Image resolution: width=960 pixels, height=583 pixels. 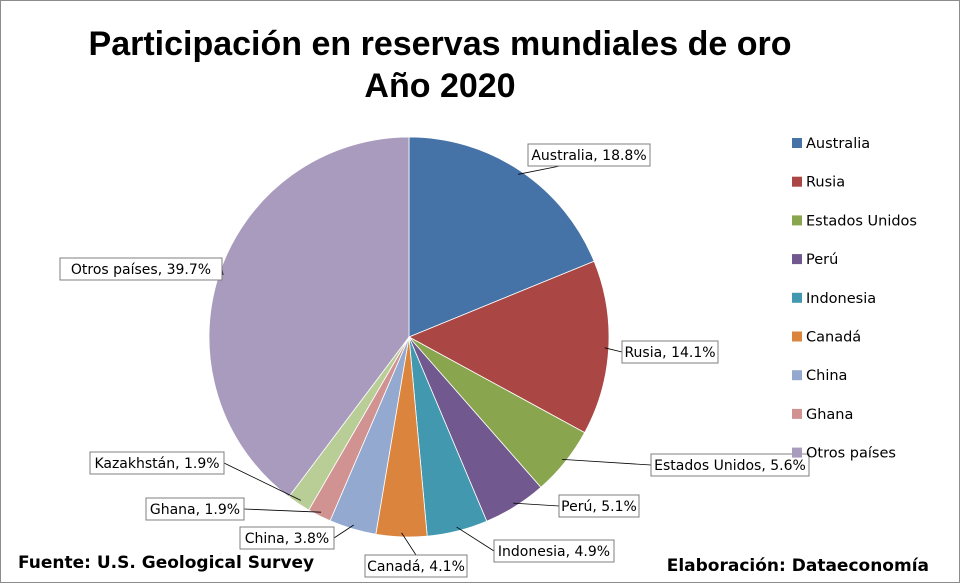 I want to click on data-label-china: China, 3.8%, so click(x=287, y=539).